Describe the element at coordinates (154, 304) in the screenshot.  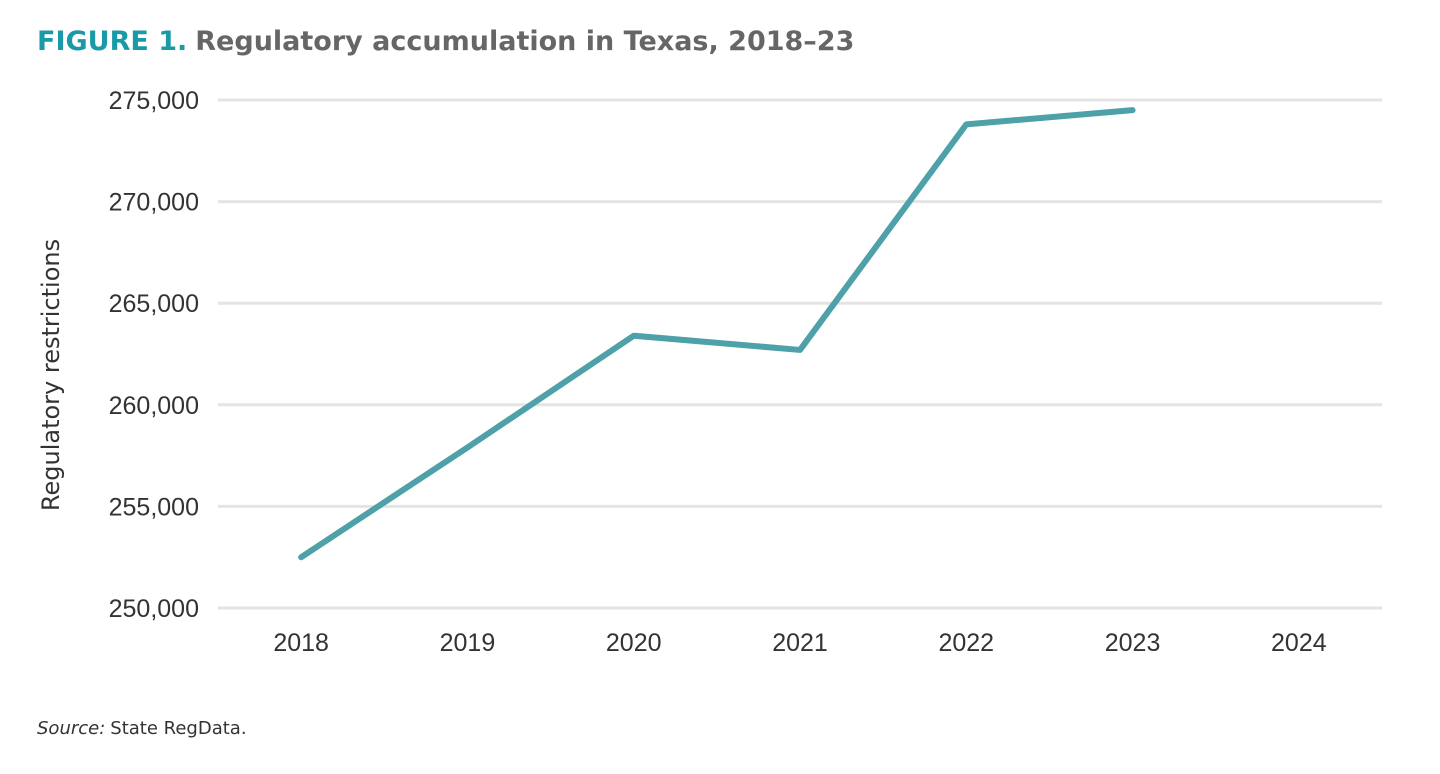
I see `y-tick-label: 265,000` at that location.